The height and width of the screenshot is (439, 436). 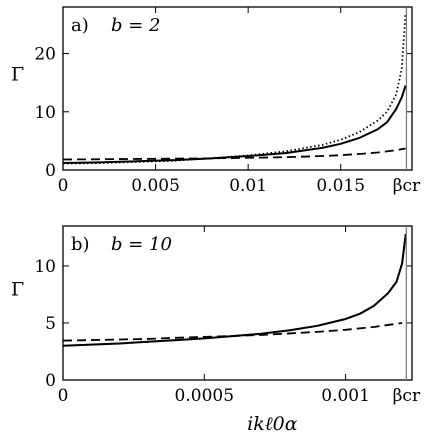 What do you see at coordinates (248, 186) in the screenshot?
I see `x-tick-label: 0.01` at bounding box center [248, 186].